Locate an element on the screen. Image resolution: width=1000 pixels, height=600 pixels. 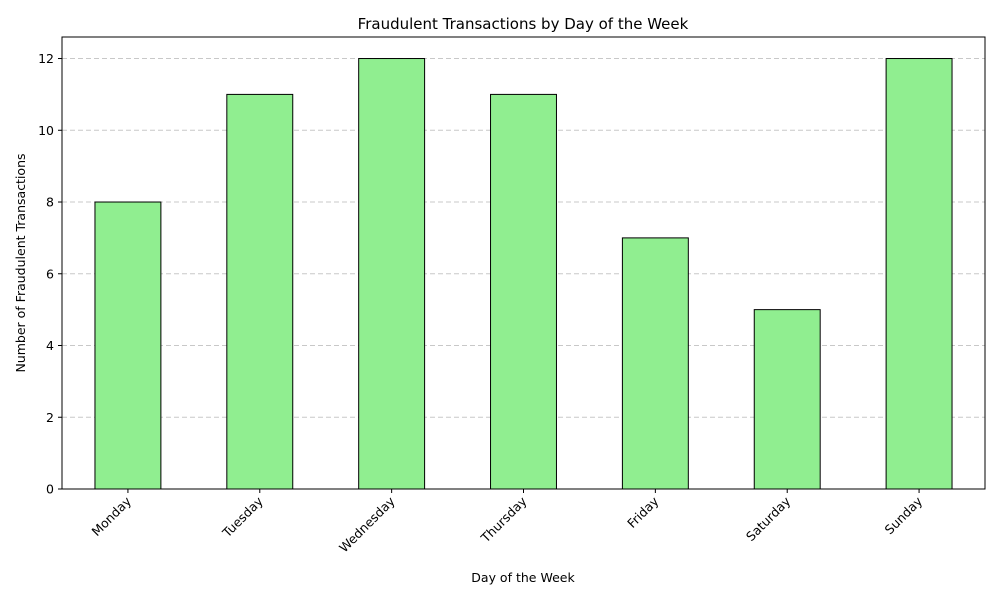
y-tick-label: 10 is located at coordinates (46, 130).